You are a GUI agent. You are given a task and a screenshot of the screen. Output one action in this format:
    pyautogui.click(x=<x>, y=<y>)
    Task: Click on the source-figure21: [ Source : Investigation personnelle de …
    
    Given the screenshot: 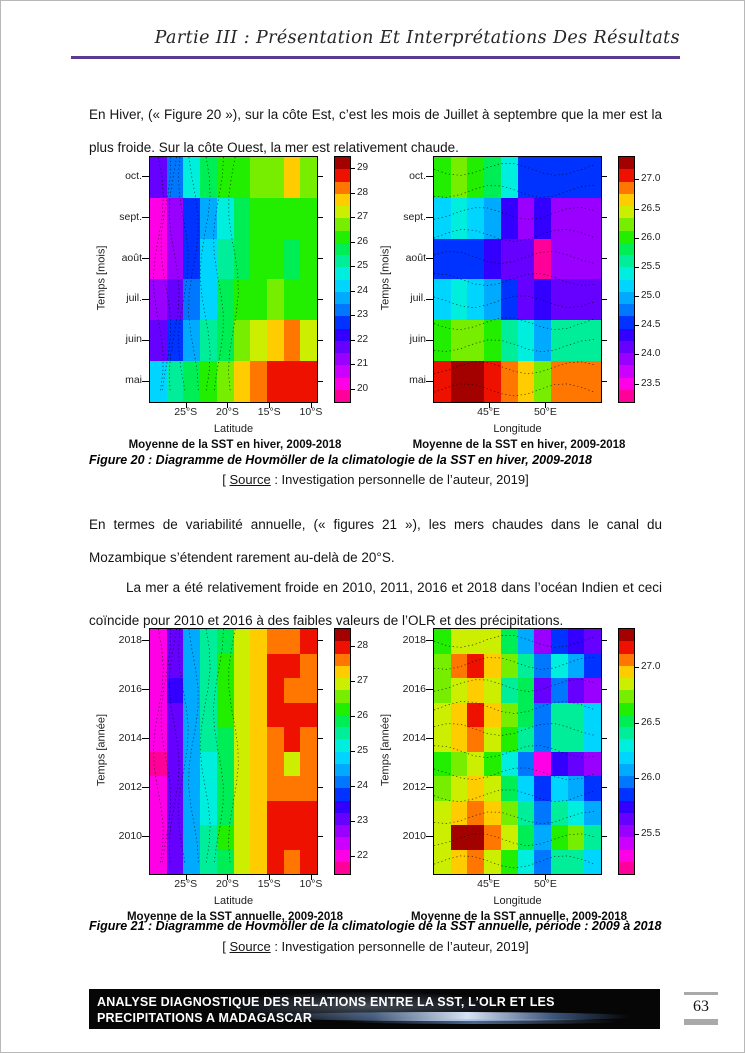 What is the action you would take?
    pyautogui.click(x=375, y=946)
    